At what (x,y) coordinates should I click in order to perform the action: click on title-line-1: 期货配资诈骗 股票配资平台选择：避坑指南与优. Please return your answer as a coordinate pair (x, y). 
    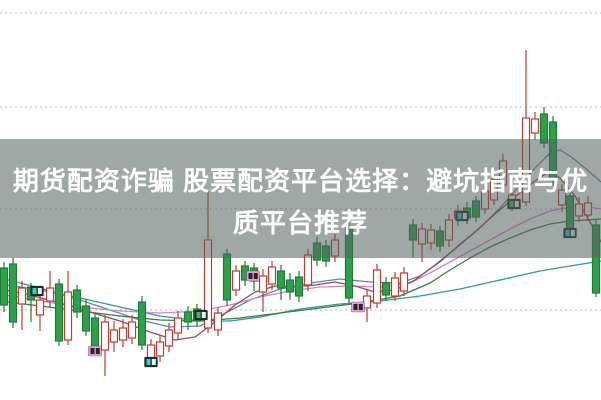
    Looking at the image, I should click on (300, 180).